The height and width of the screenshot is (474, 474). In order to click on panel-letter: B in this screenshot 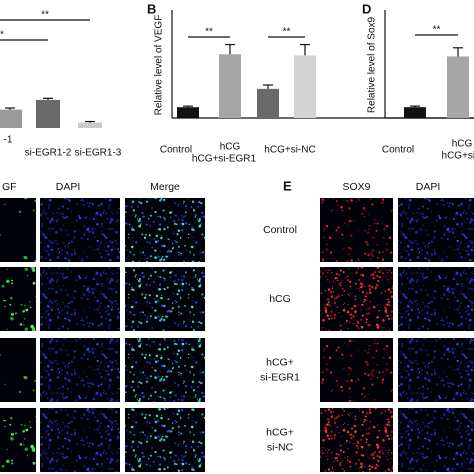, I will do `click(151, 8)`.